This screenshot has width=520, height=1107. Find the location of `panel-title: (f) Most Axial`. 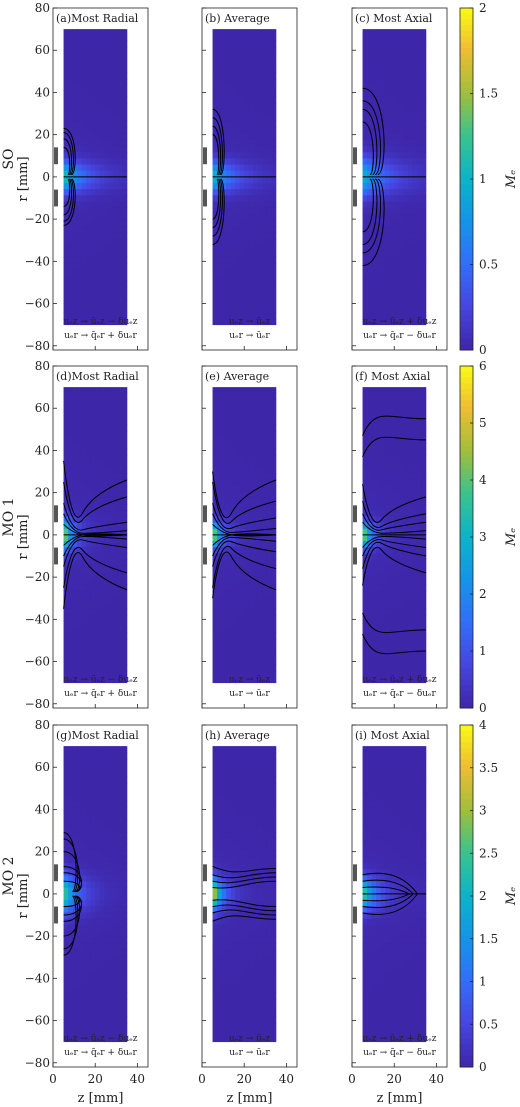

panel-title: (f) Most Axial is located at coordinates (393, 376).